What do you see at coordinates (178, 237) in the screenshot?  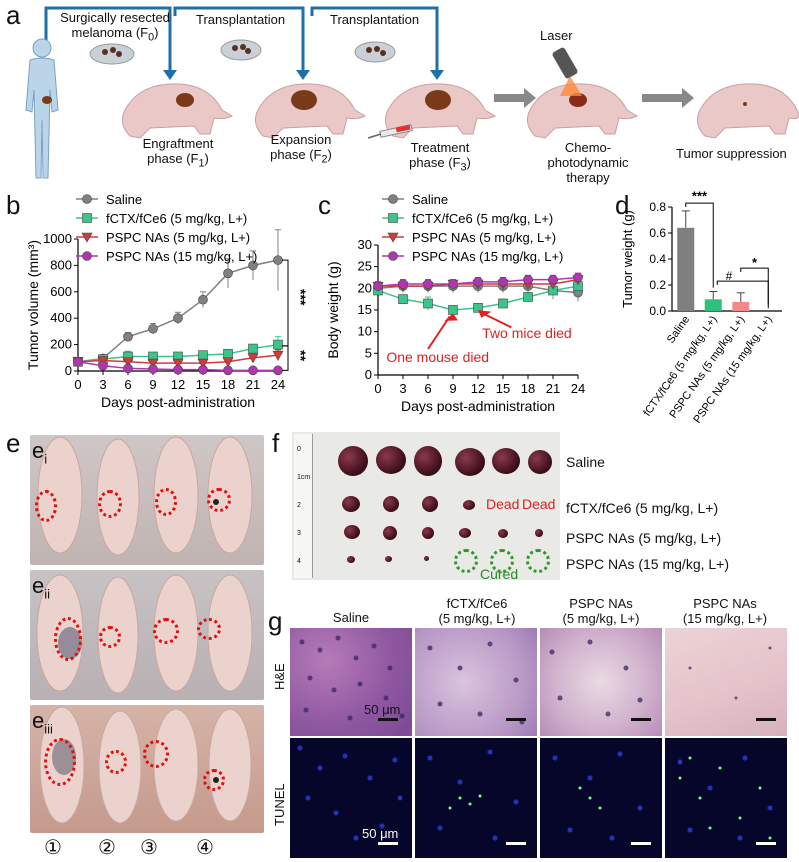 I see `legend-label: PSPC NAs (5 mg/kg, L+)` at bounding box center [178, 237].